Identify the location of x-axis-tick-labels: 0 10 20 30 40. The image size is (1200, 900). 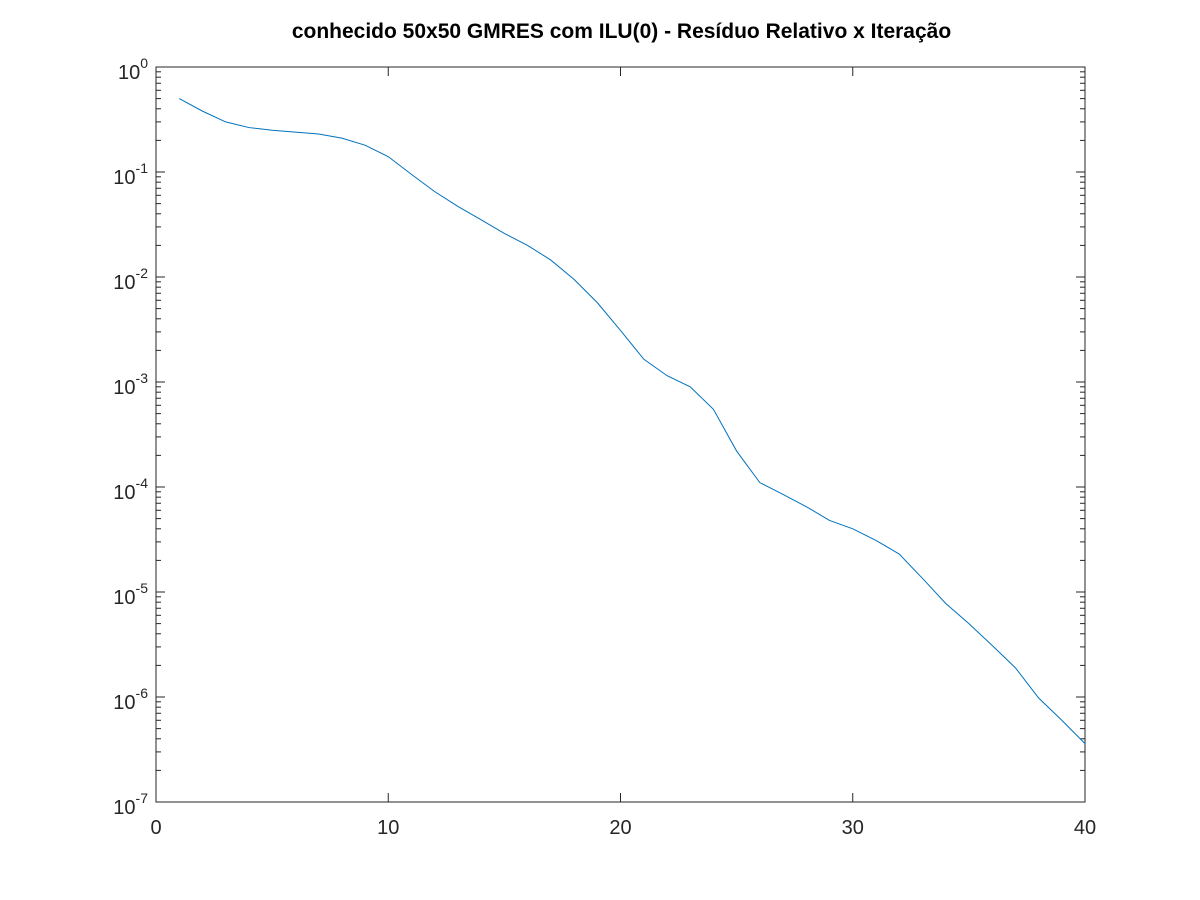
(623, 828).